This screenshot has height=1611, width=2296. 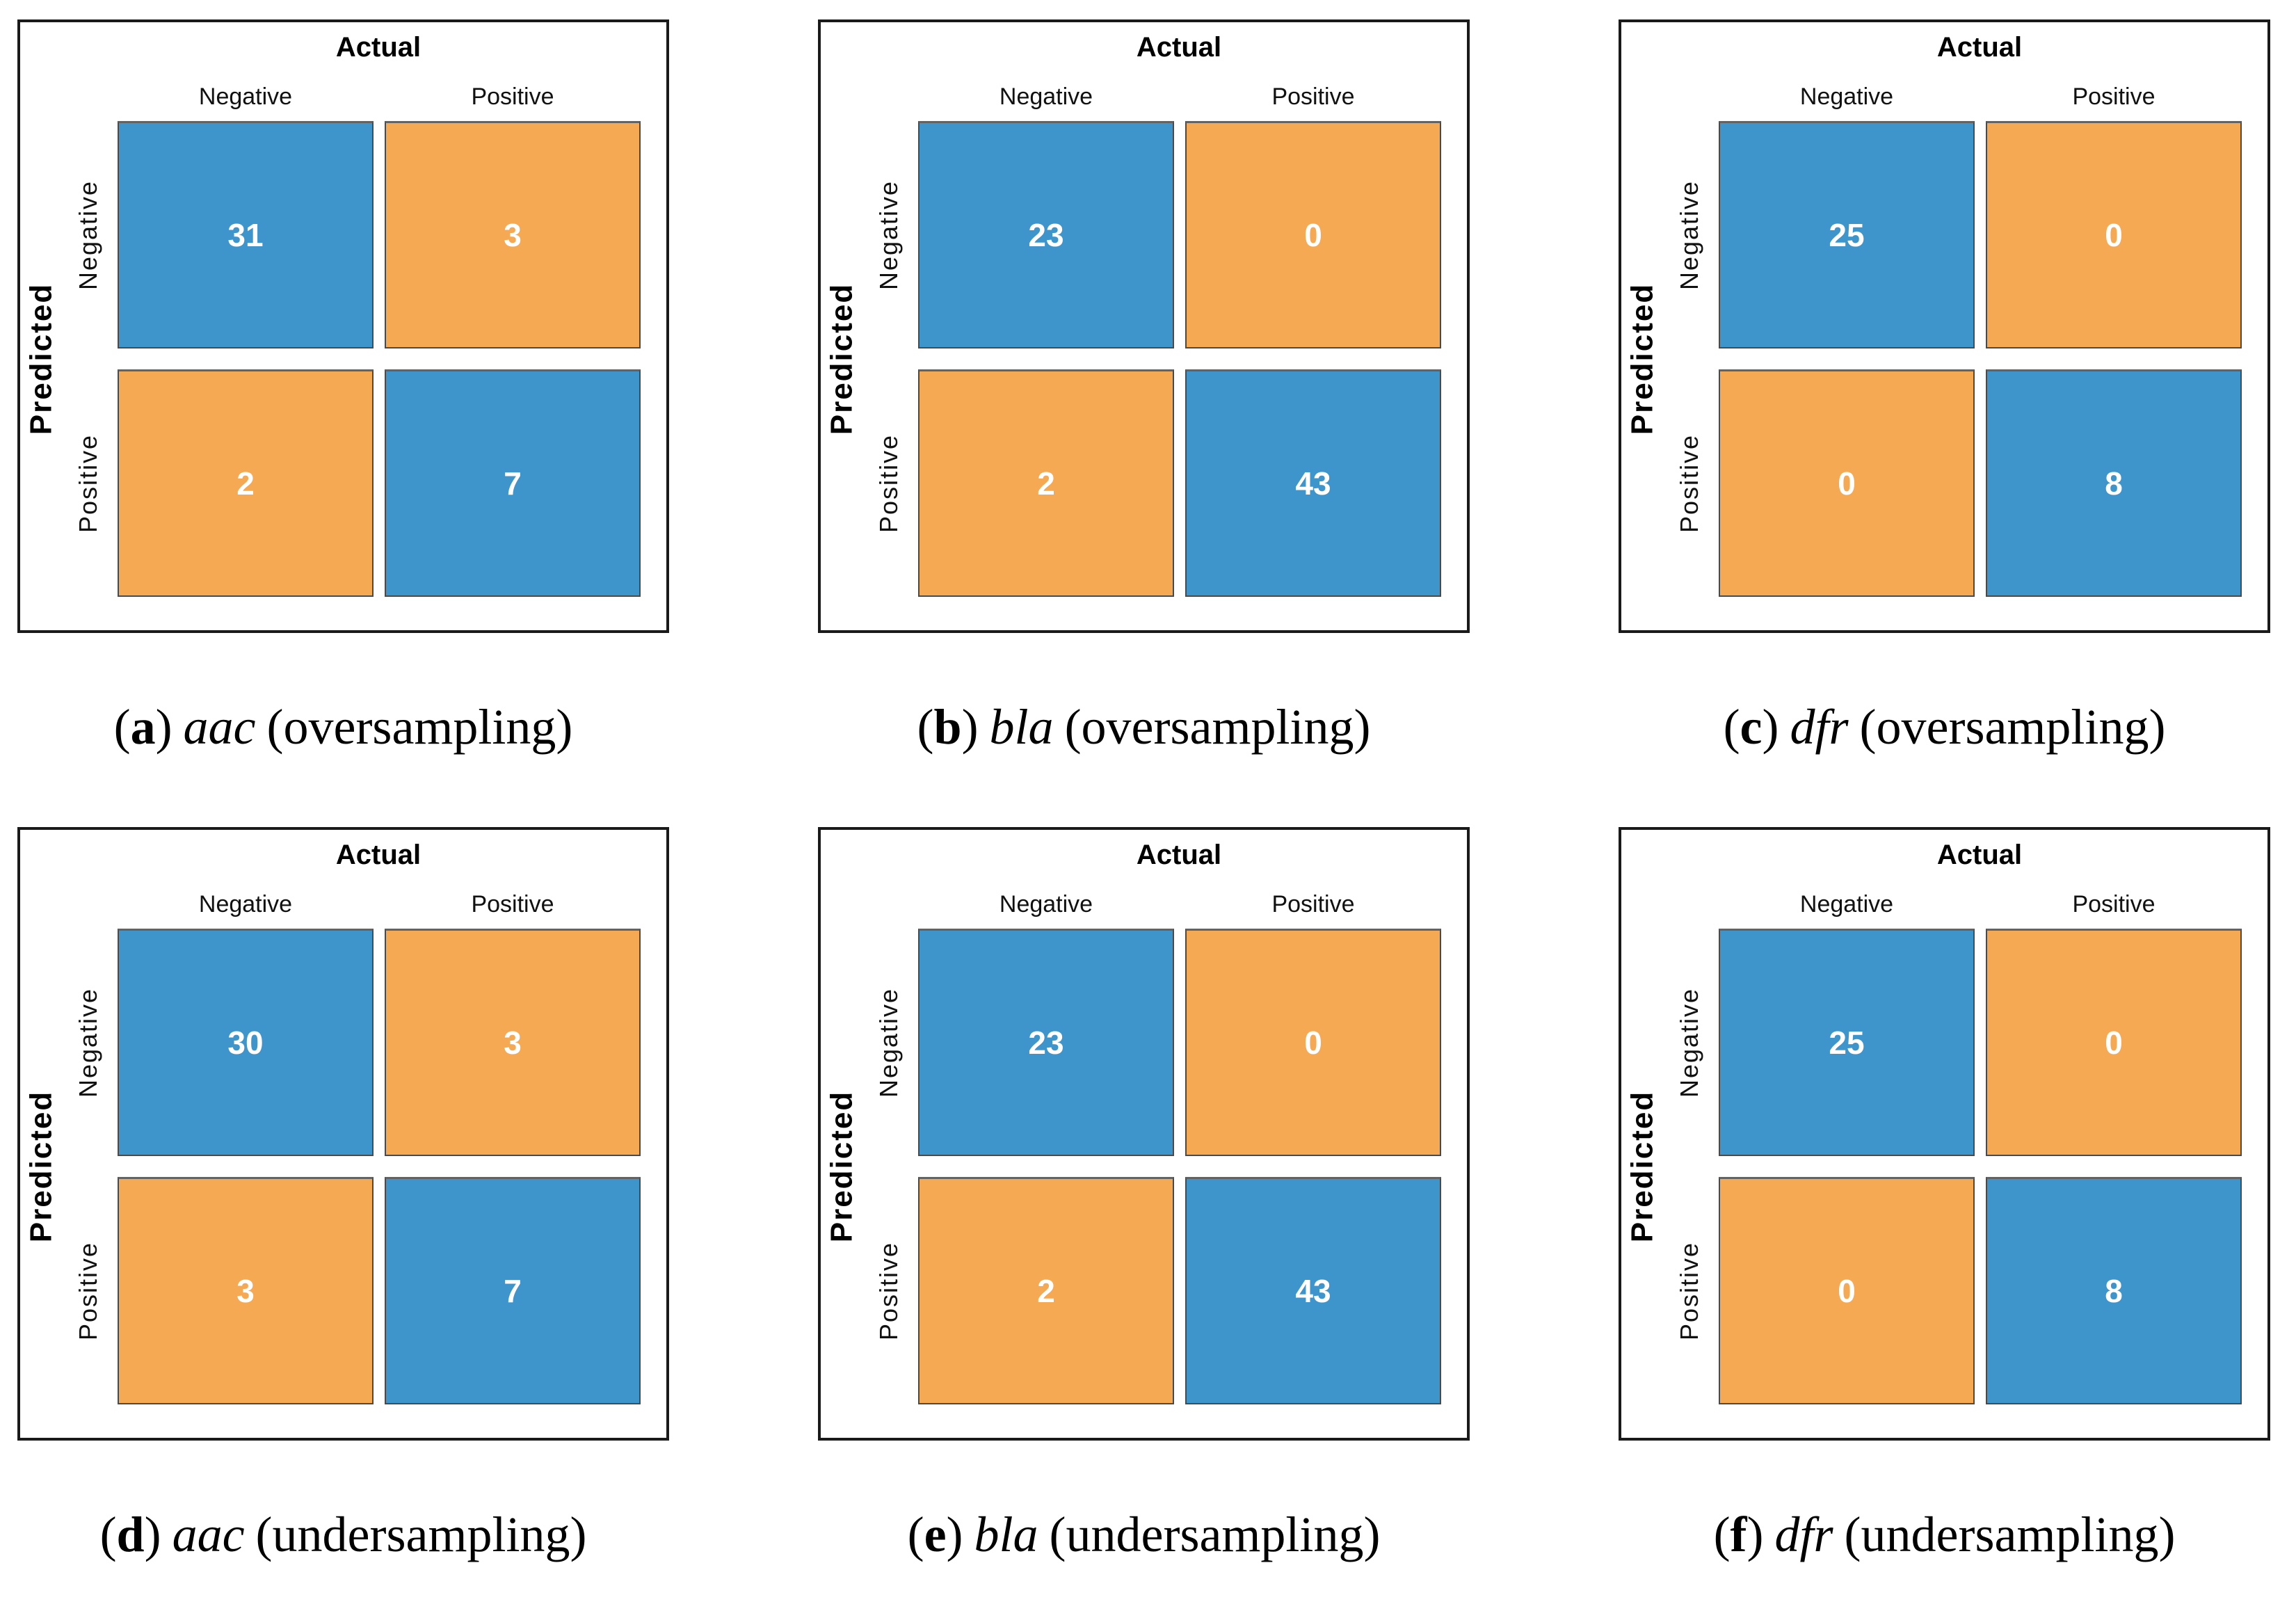 I want to click on caption-letter: b, so click(x=947, y=727).